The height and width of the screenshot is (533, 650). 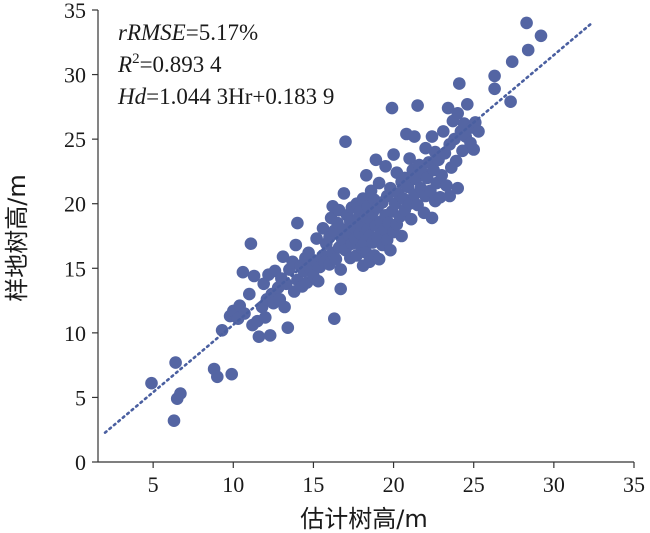 What do you see at coordinates (80, 397) in the screenshot?
I see `y-tick-label: 5` at bounding box center [80, 397].